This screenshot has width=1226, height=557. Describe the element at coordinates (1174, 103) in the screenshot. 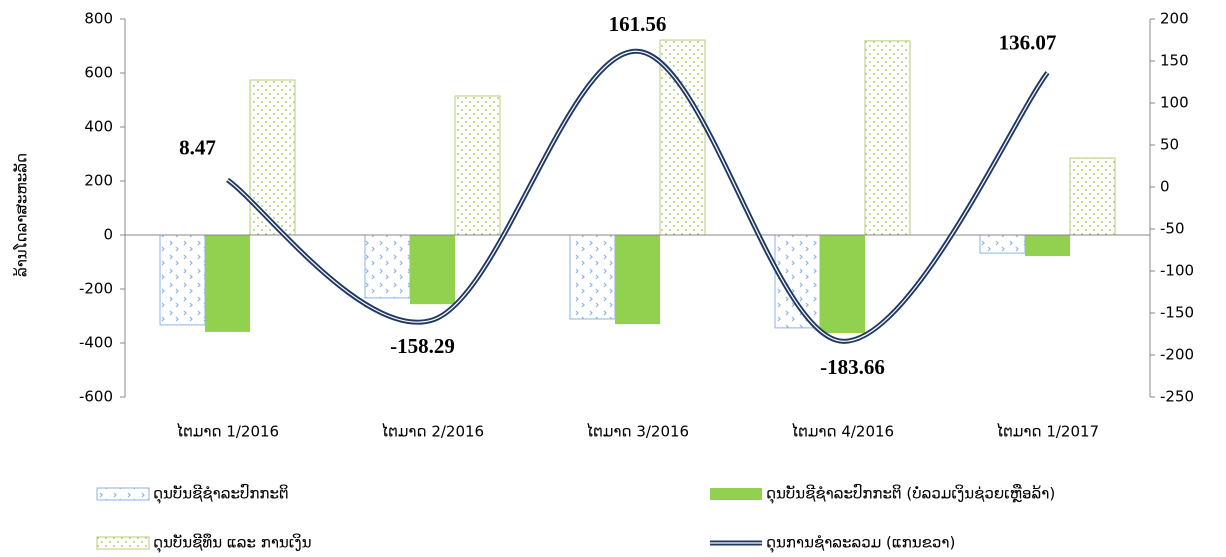

I see `y2-tick-label: 100` at that location.